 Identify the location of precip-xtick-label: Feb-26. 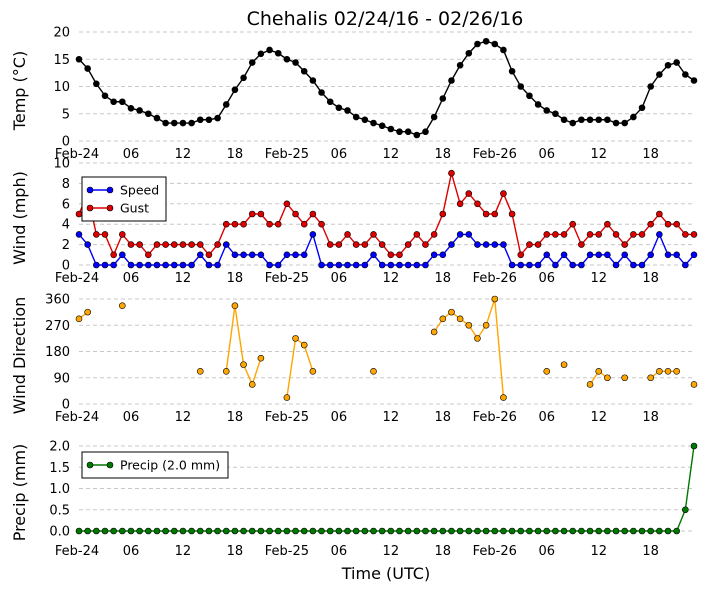
(495, 551).